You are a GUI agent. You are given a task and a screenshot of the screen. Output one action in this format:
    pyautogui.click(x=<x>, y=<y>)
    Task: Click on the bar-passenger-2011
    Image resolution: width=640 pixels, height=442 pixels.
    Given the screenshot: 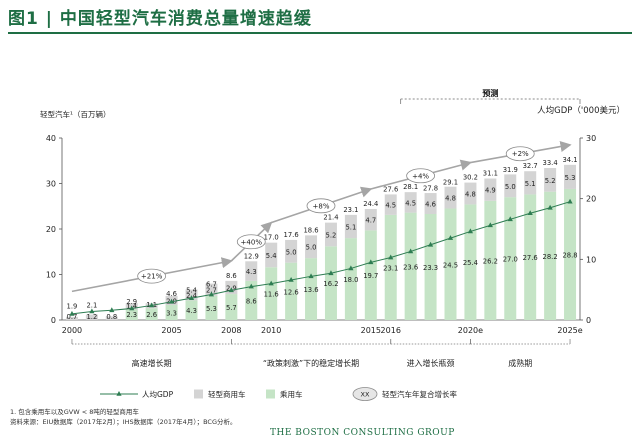 What is the action you would take?
    pyautogui.click(x=291, y=291)
    